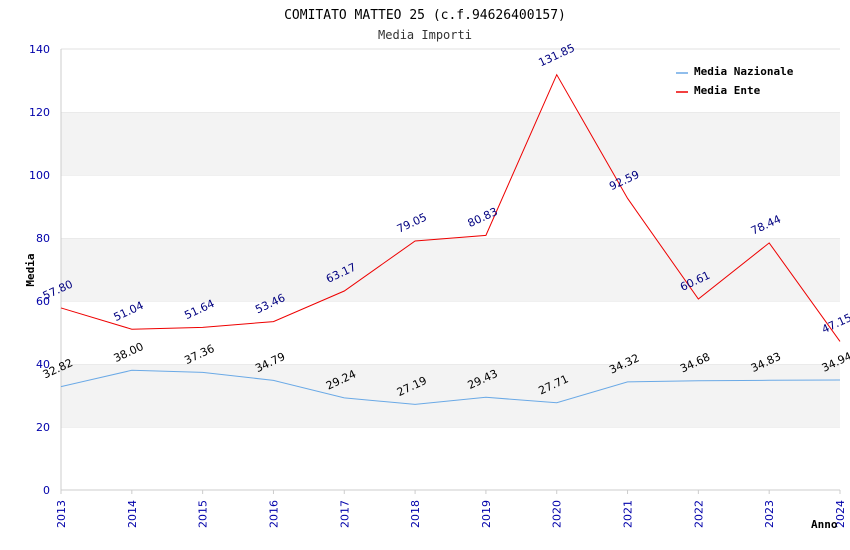  What do you see at coordinates (344, 514) in the screenshot?
I see `x-tick-label: 2017` at bounding box center [344, 514].